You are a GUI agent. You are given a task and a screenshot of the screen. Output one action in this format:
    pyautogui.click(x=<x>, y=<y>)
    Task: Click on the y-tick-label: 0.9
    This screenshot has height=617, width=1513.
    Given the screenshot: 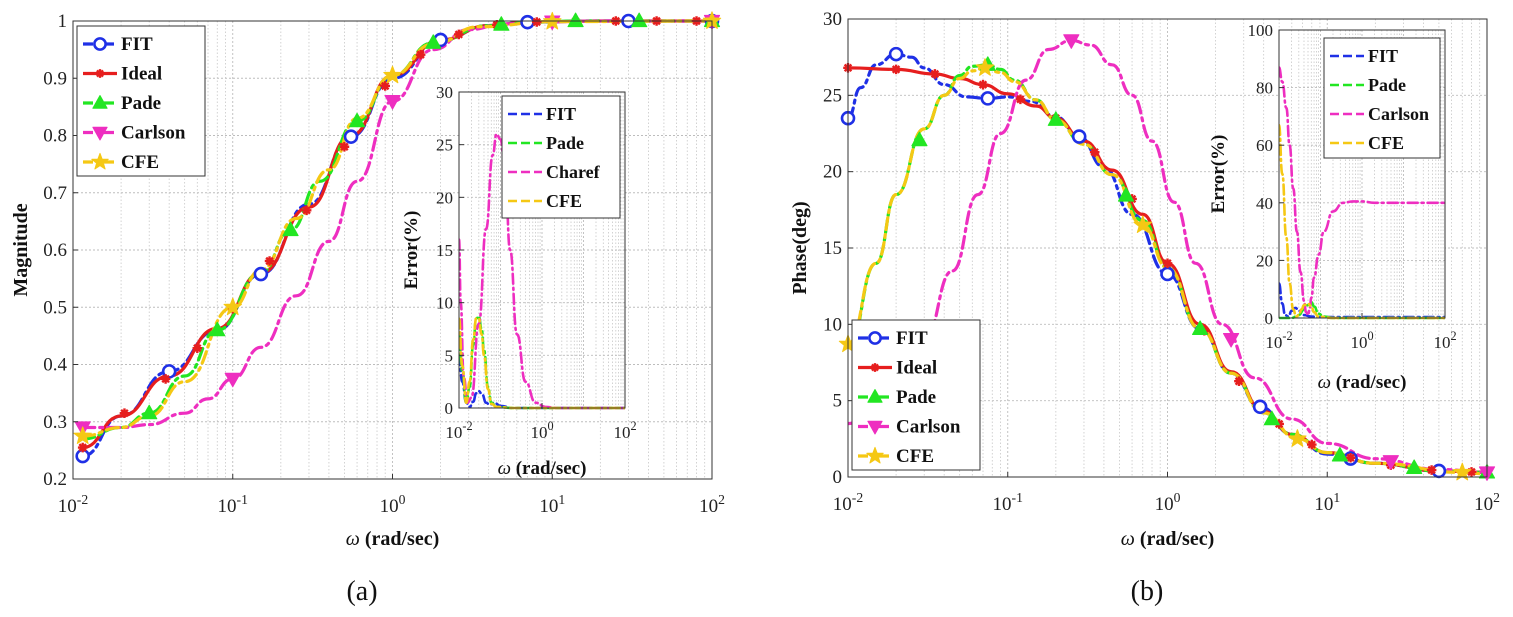 What is the action you would take?
    pyautogui.click(x=55, y=78)
    